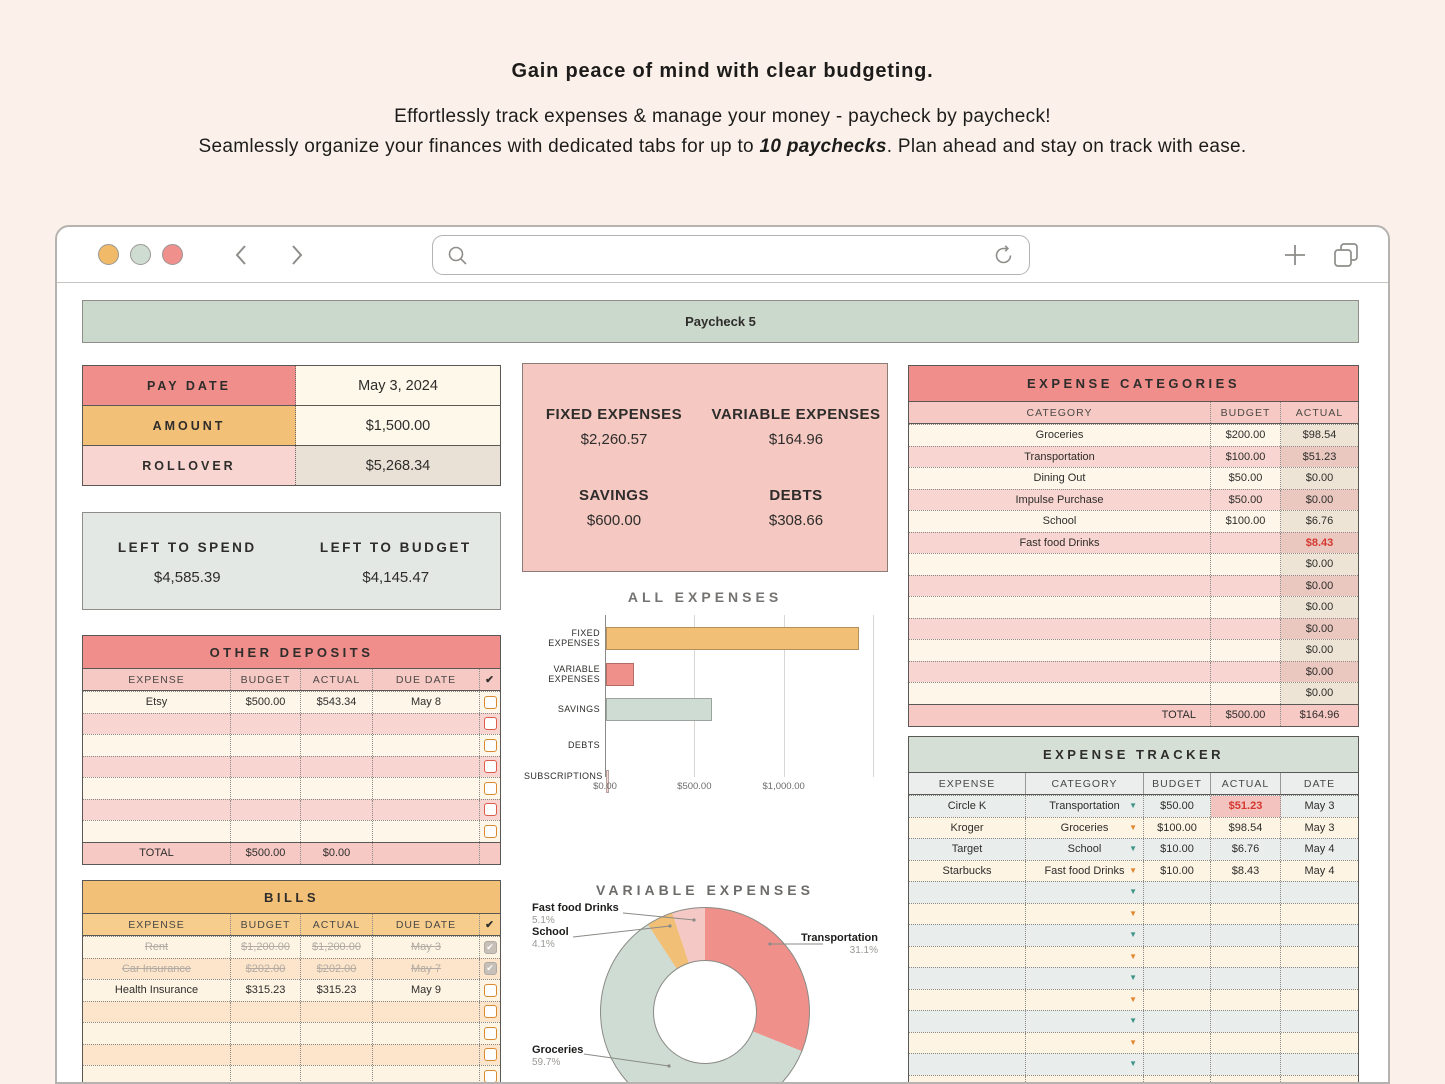 The image size is (1445, 1084). I want to click on bill-row, so click(291, 1011).